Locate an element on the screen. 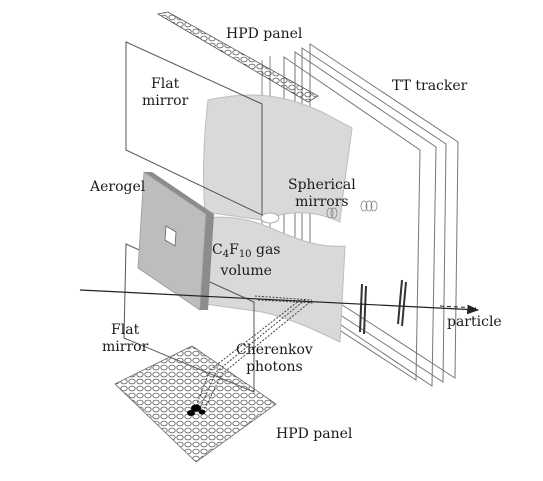  particle-track is located at coordinates (279, 302).